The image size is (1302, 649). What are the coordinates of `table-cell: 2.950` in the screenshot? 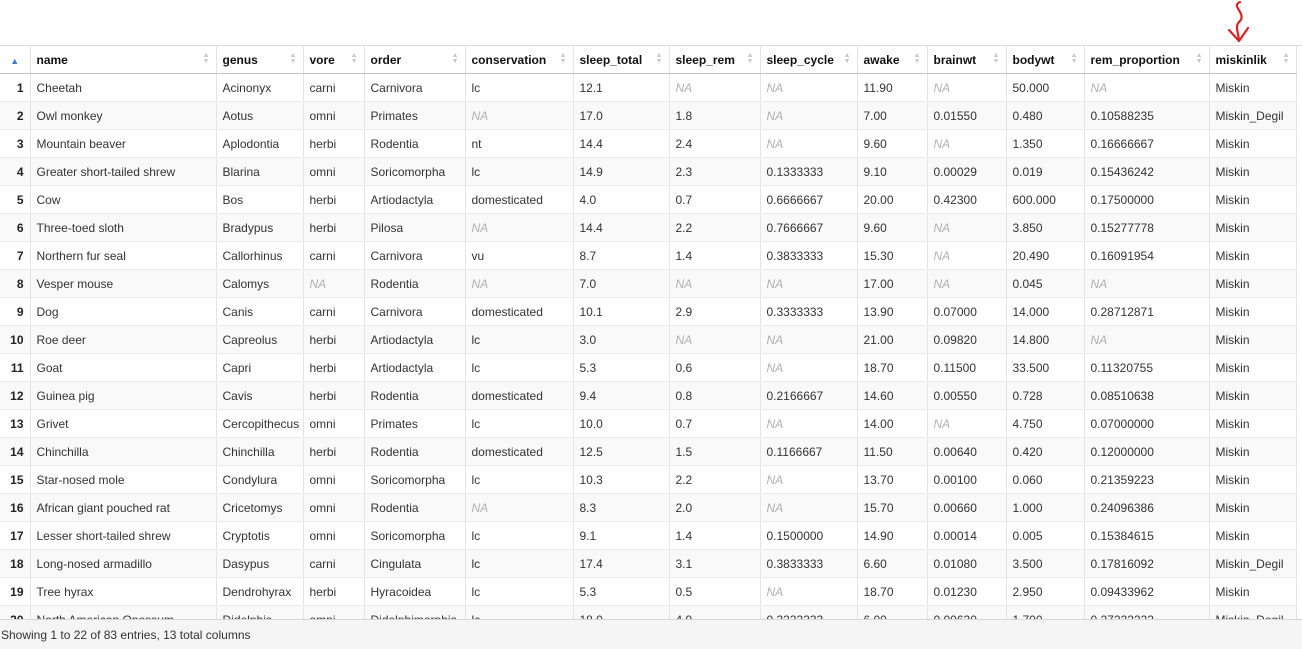 It's located at (1045, 591).